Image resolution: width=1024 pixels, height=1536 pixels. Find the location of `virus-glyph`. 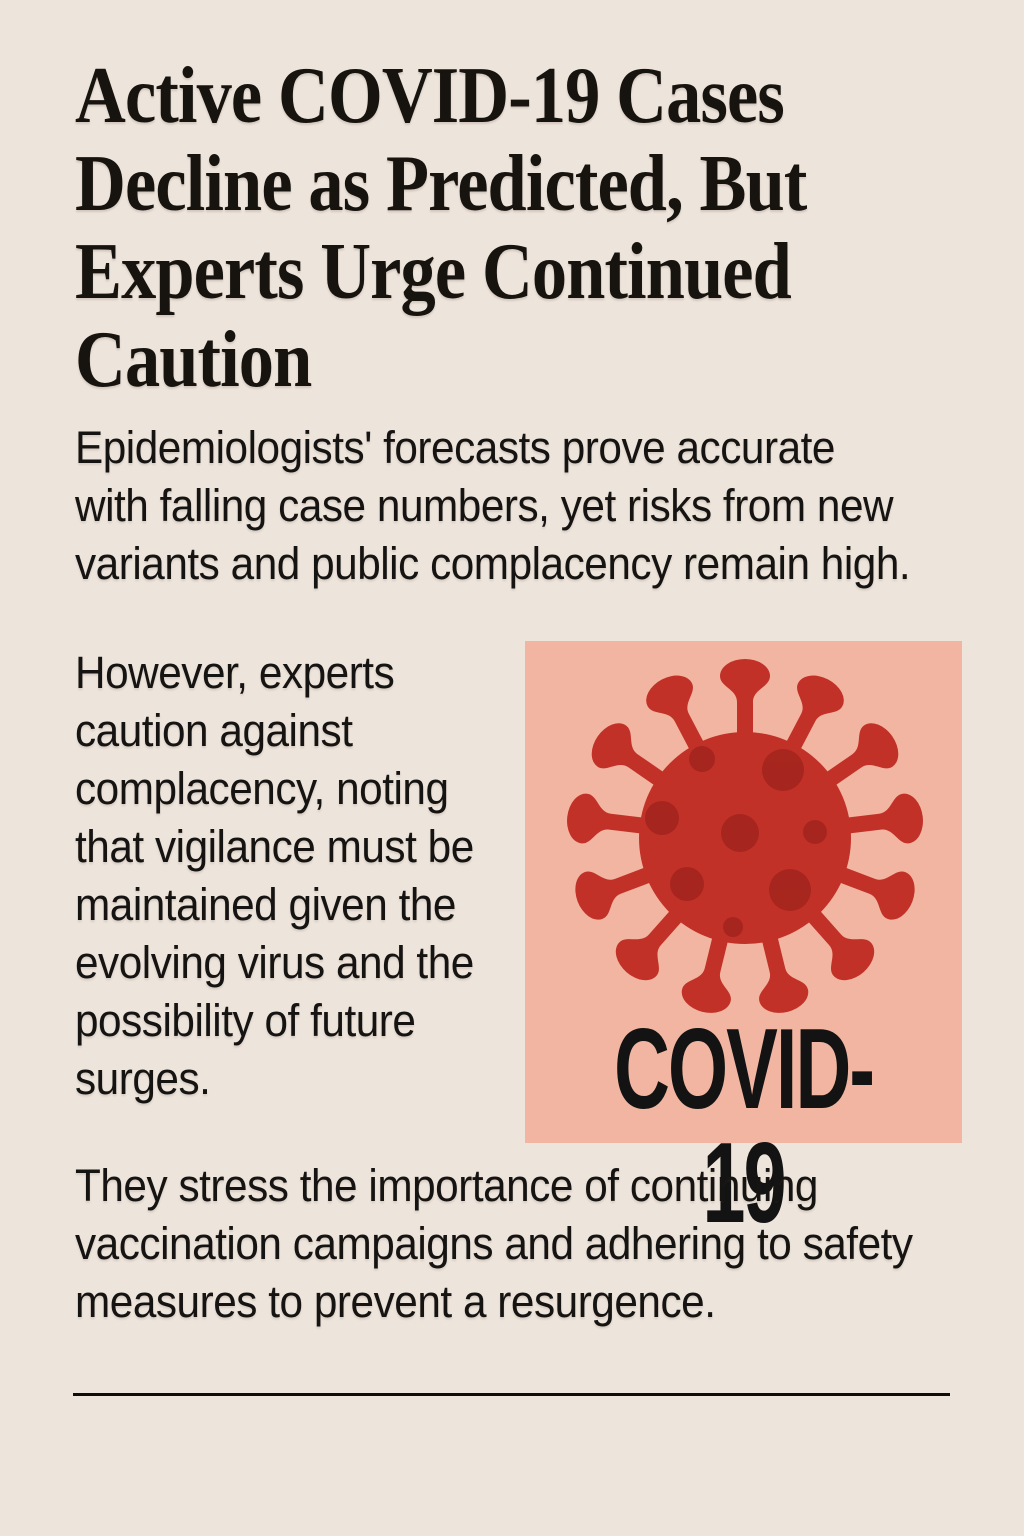

virus-glyph is located at coordinates (745, 838).